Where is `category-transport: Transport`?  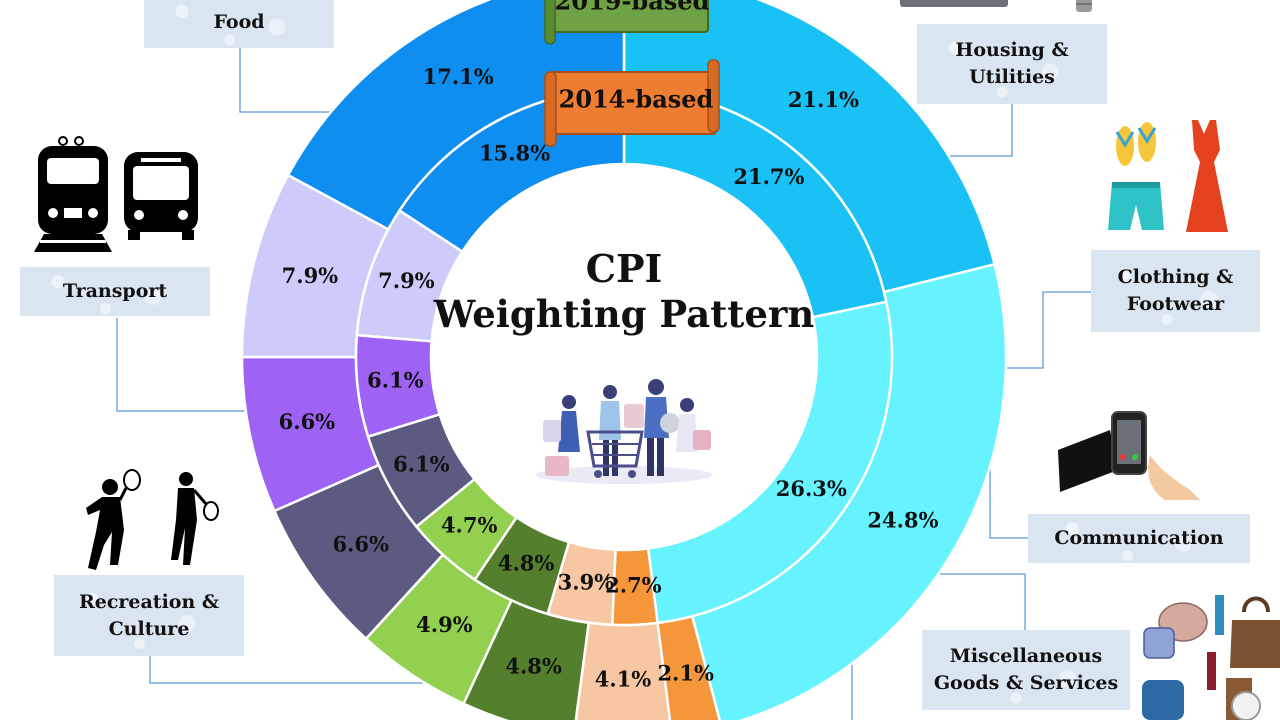
category-transport: Transport is located at coordinates (115, 291).